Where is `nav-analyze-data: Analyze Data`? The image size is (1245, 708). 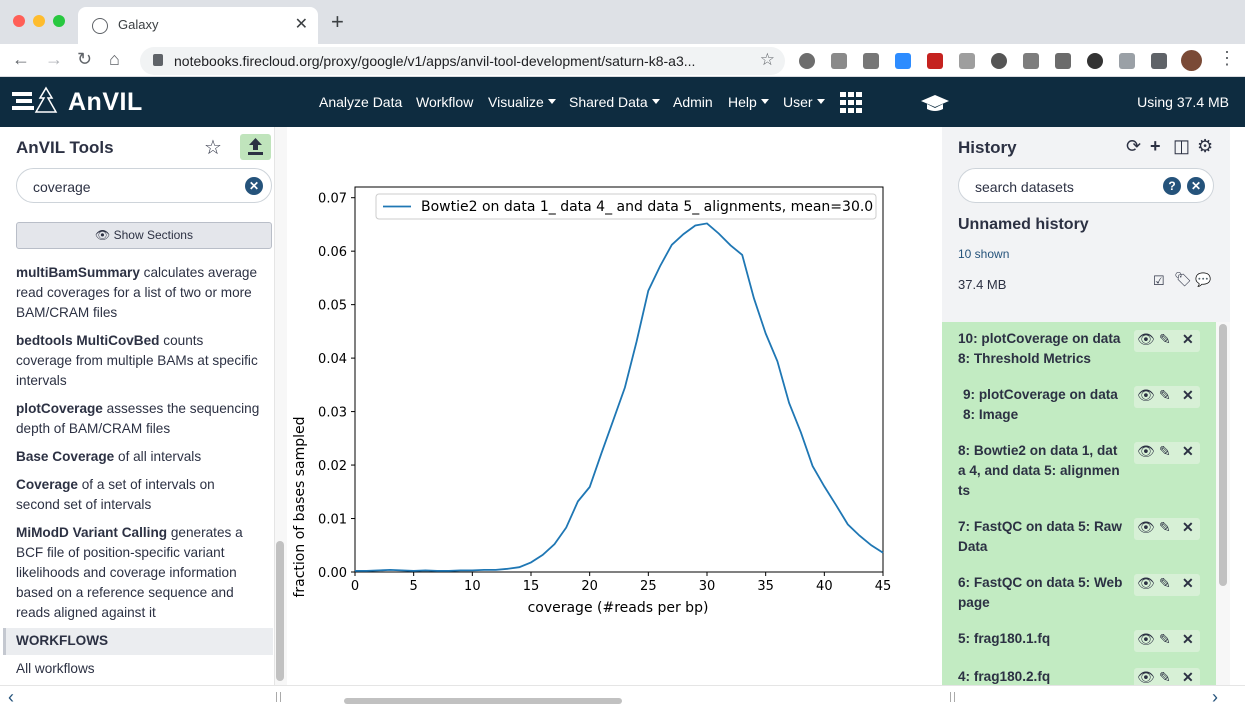
nav-analyze-data: Analyze Data is located at coordinates (361, 102).